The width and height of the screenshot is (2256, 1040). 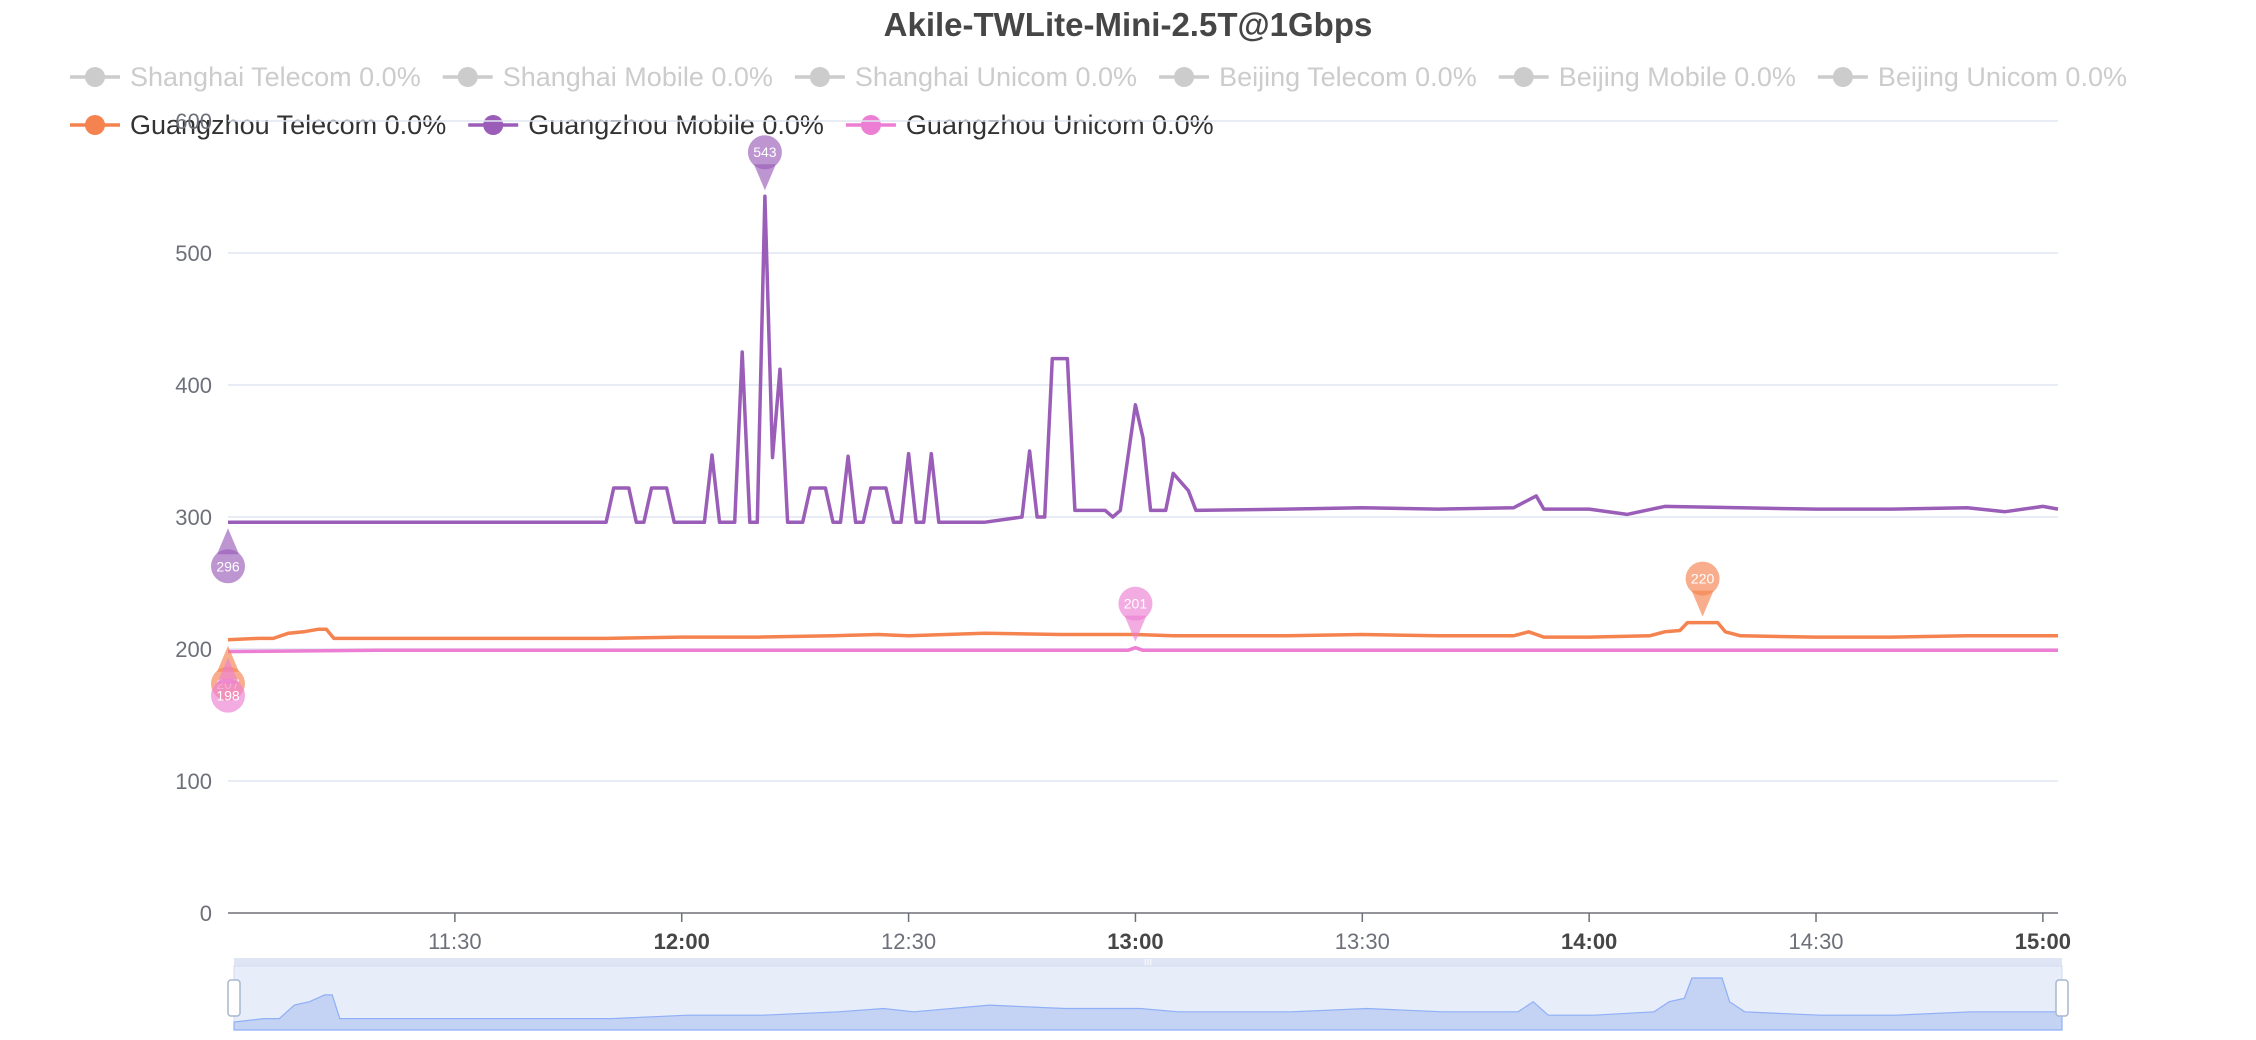 What do you see at coordinates (676, 125) in the screenshot?
I see `legend-label: Guangzhou Mobile 0.0%` at bounding box center [676, 125].